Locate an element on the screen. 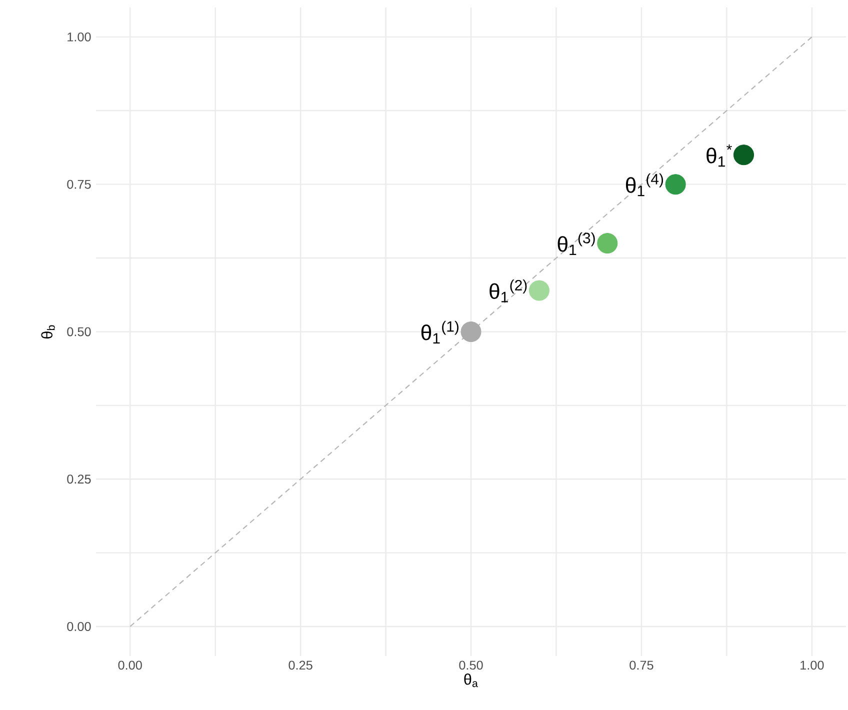 The width and height of the screenshot is (848, 710). y-tick-label: 0.50 is located at coordinates (79, 331).